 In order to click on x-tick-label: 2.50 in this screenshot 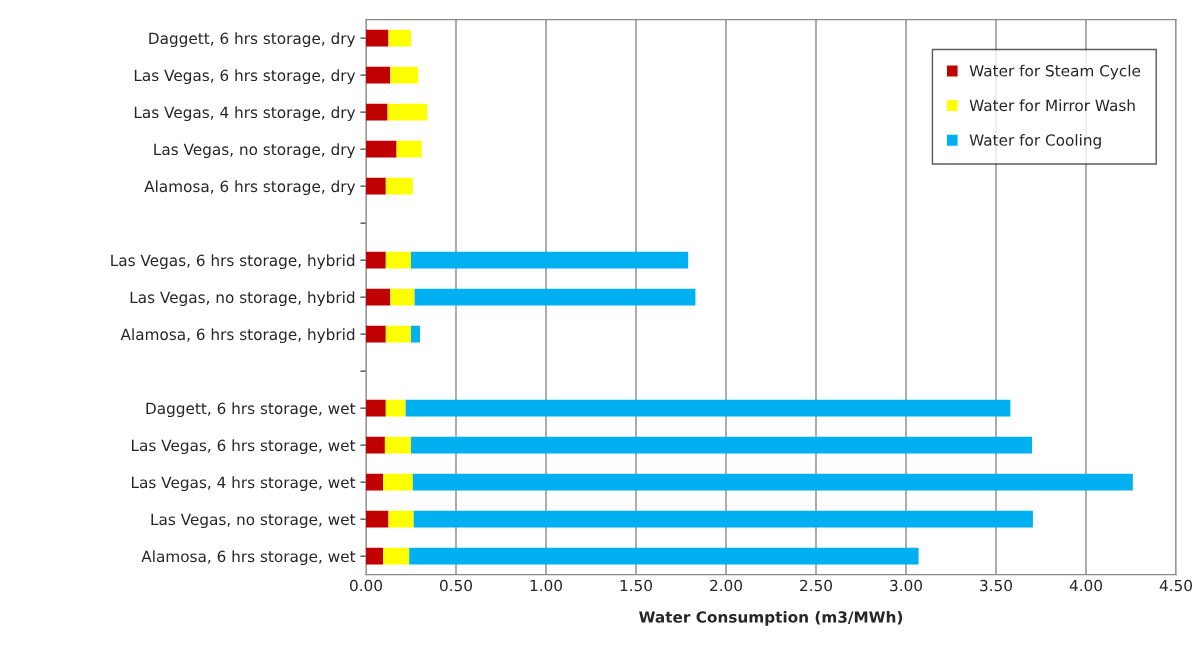, I will do `click(816, 585)`.